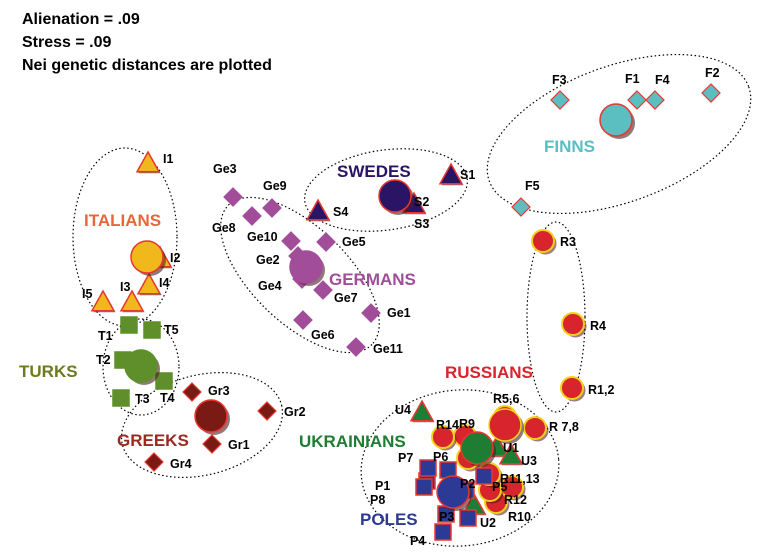 This screenshot has height=559, width=758. What do you see at coordinates (121, 398) in the screenshot?
I see `point-turks-t3` at bounding box center [121, 398].